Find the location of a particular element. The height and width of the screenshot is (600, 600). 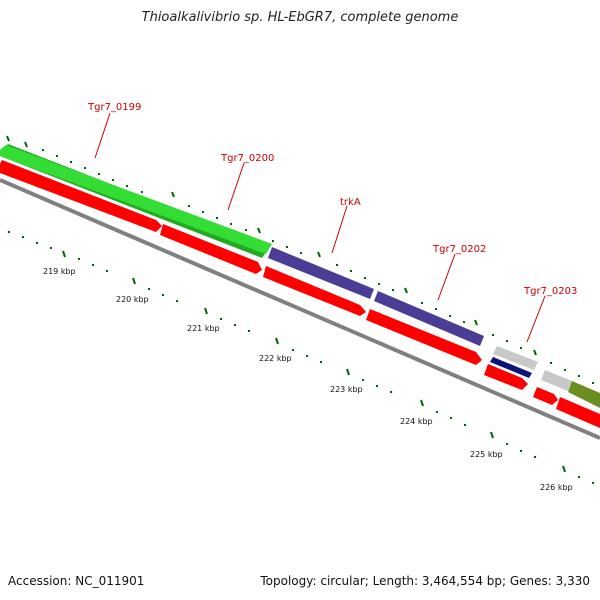

gene-olive is located at coordinates (584, 394).